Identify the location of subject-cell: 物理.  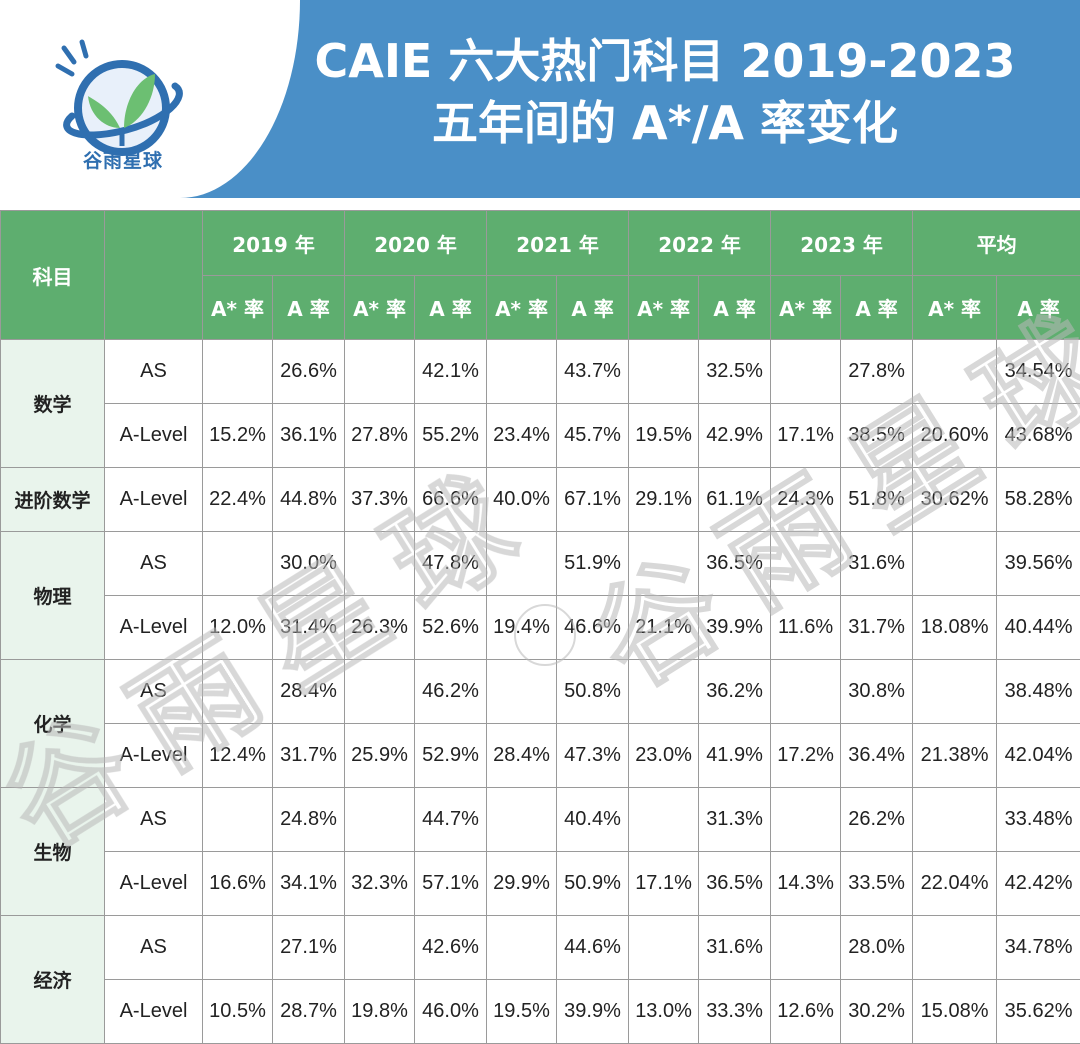
(52, 595).